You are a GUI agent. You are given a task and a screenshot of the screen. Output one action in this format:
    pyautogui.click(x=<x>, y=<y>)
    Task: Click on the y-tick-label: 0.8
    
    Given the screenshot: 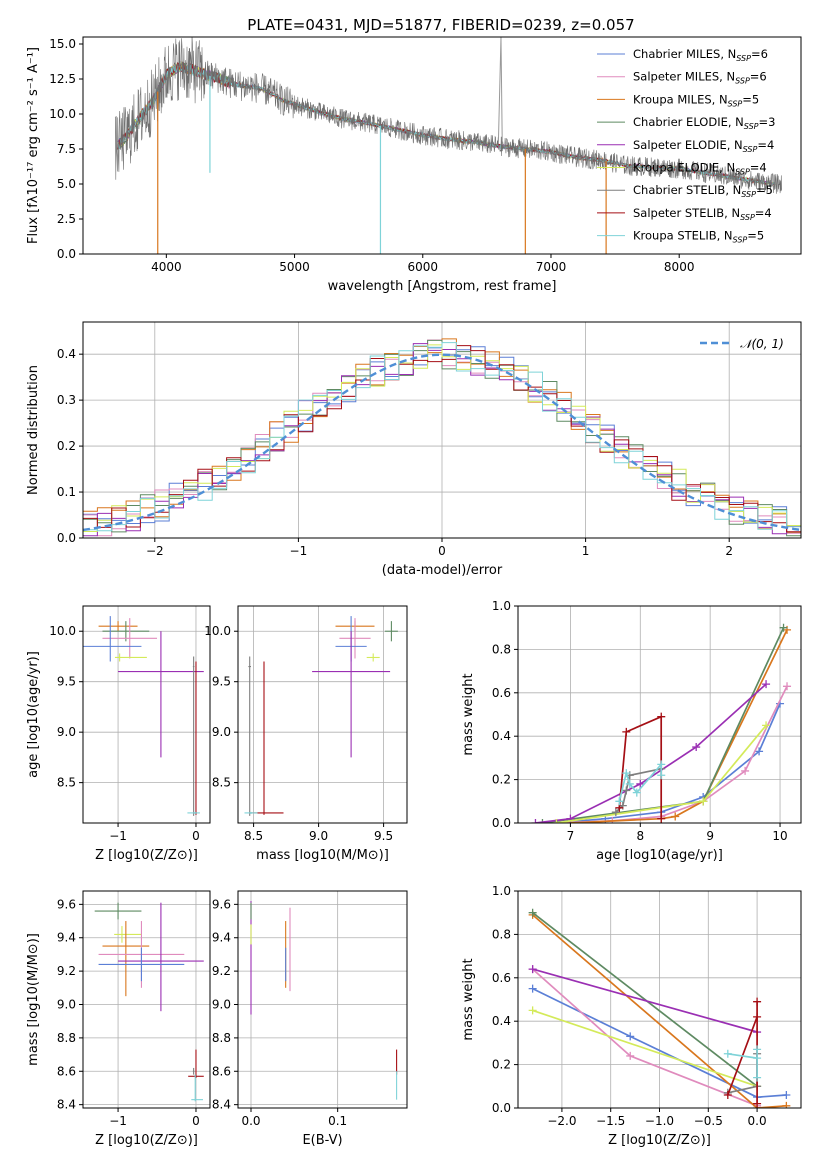 What is the action you would take?
    pyautogui.click(x=501, y=934)
    